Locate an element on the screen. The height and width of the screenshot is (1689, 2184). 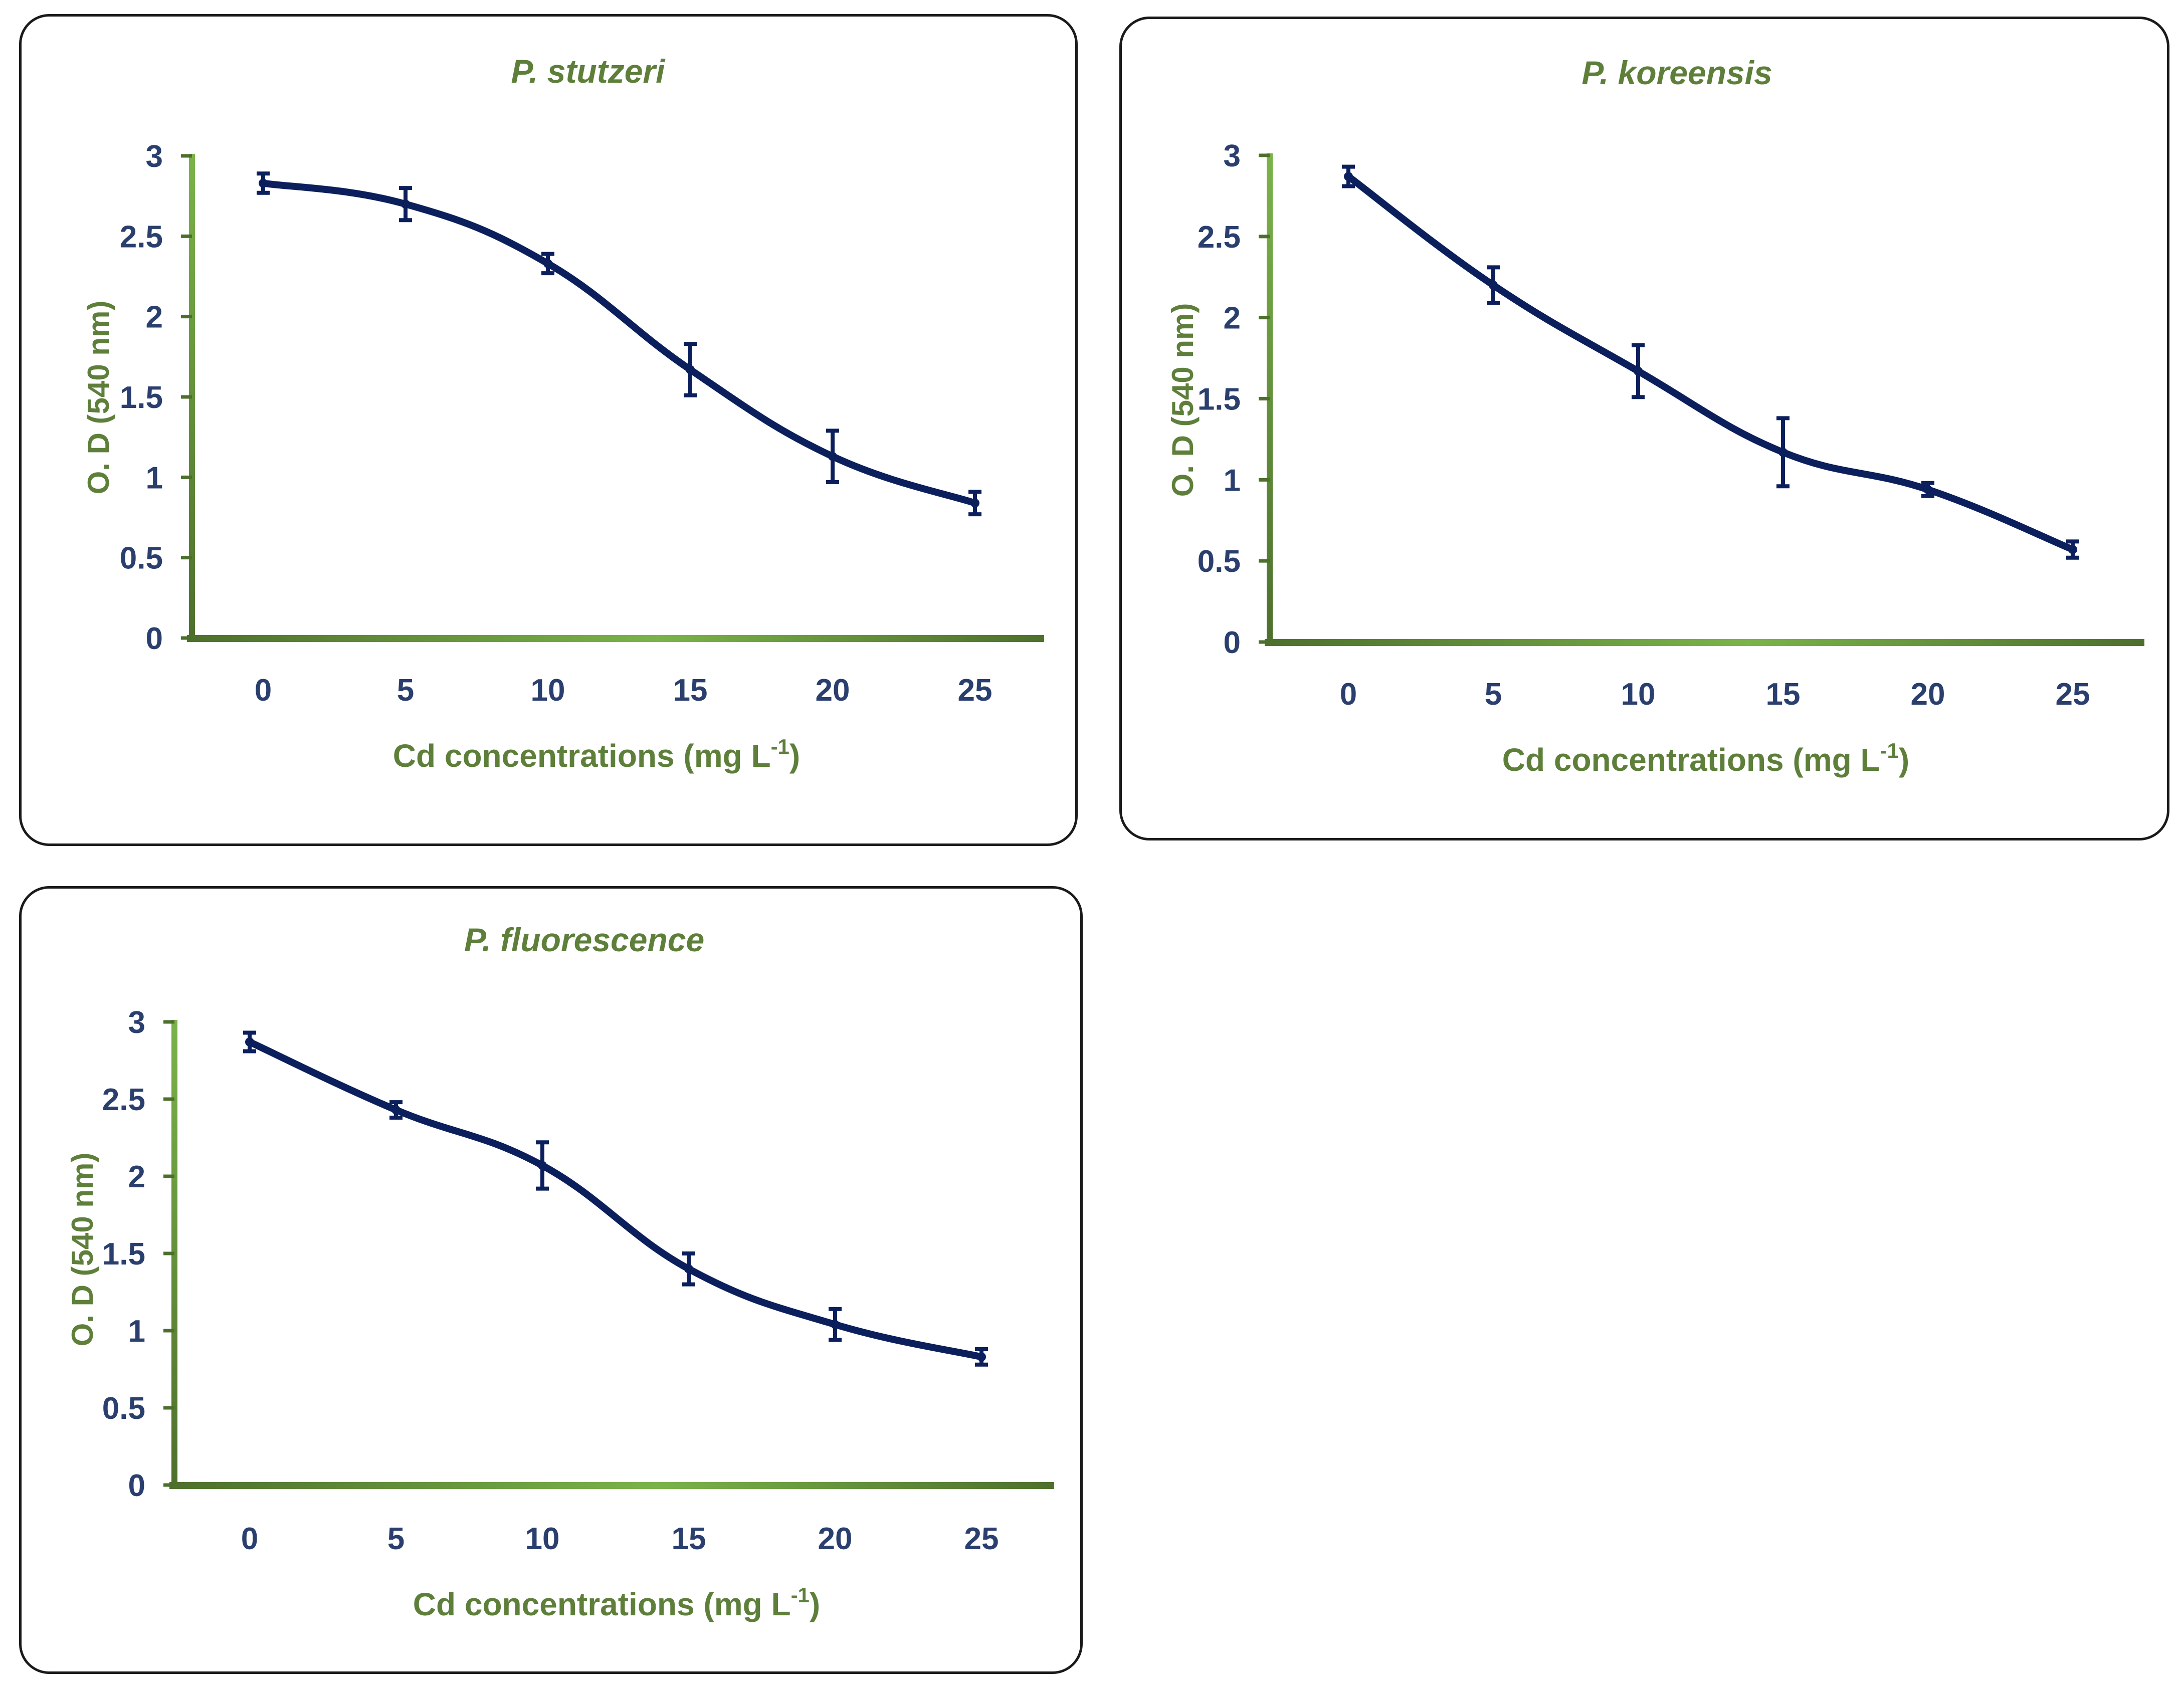
chart-title: P. fluorescence is located at coordinates (584, 939).